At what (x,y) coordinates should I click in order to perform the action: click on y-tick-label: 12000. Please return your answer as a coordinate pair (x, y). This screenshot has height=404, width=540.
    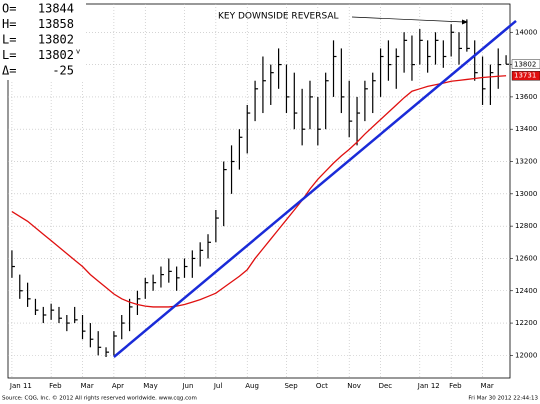
    Looking at the image, I should click on (526, 355).